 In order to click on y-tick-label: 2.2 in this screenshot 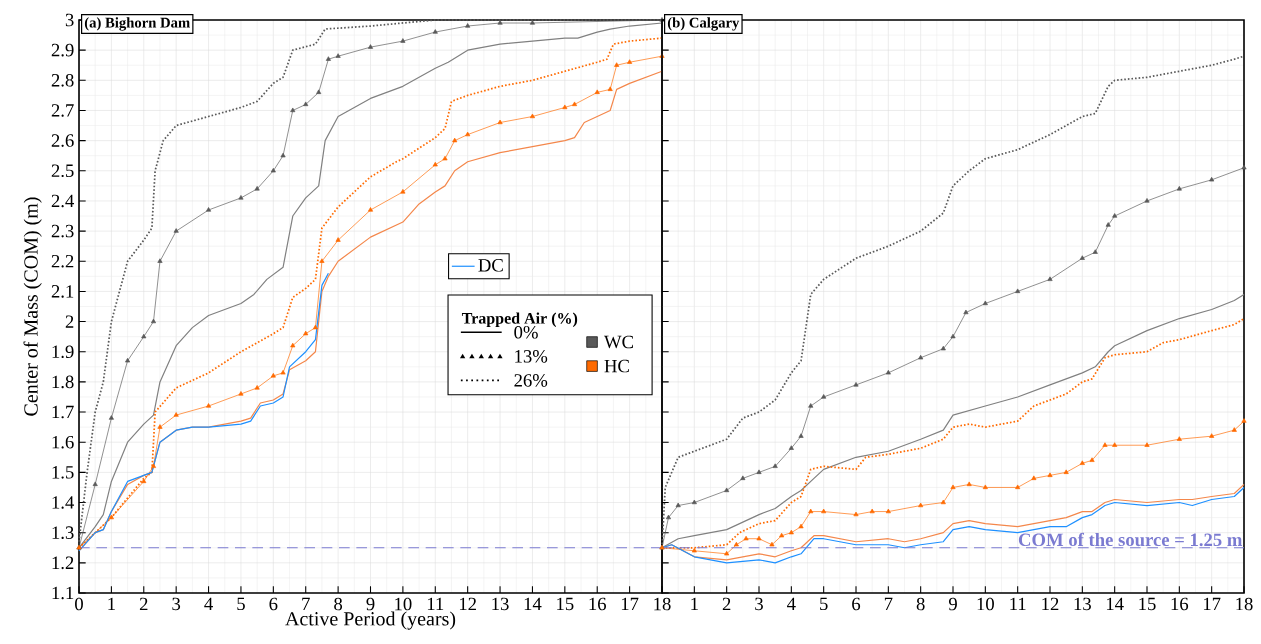, I will do `click(62, 261)`.